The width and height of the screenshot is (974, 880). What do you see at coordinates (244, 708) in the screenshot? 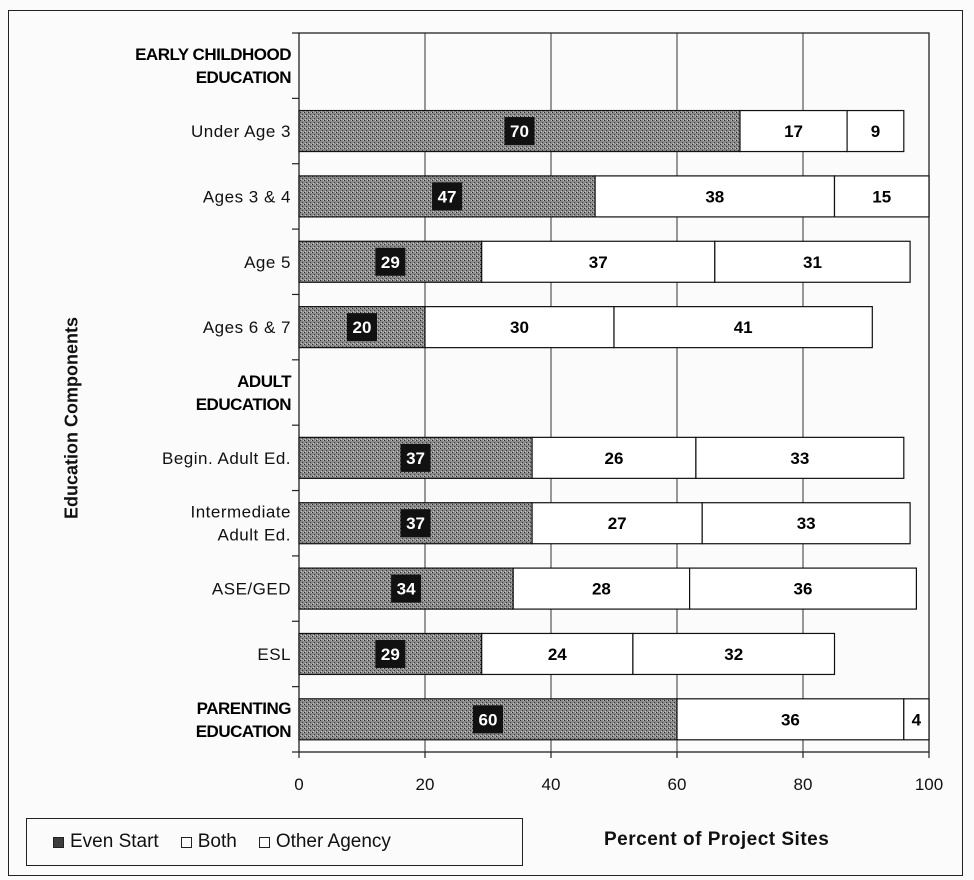
I see `section-heading: PARENTING` at bounding box center [244, 708].